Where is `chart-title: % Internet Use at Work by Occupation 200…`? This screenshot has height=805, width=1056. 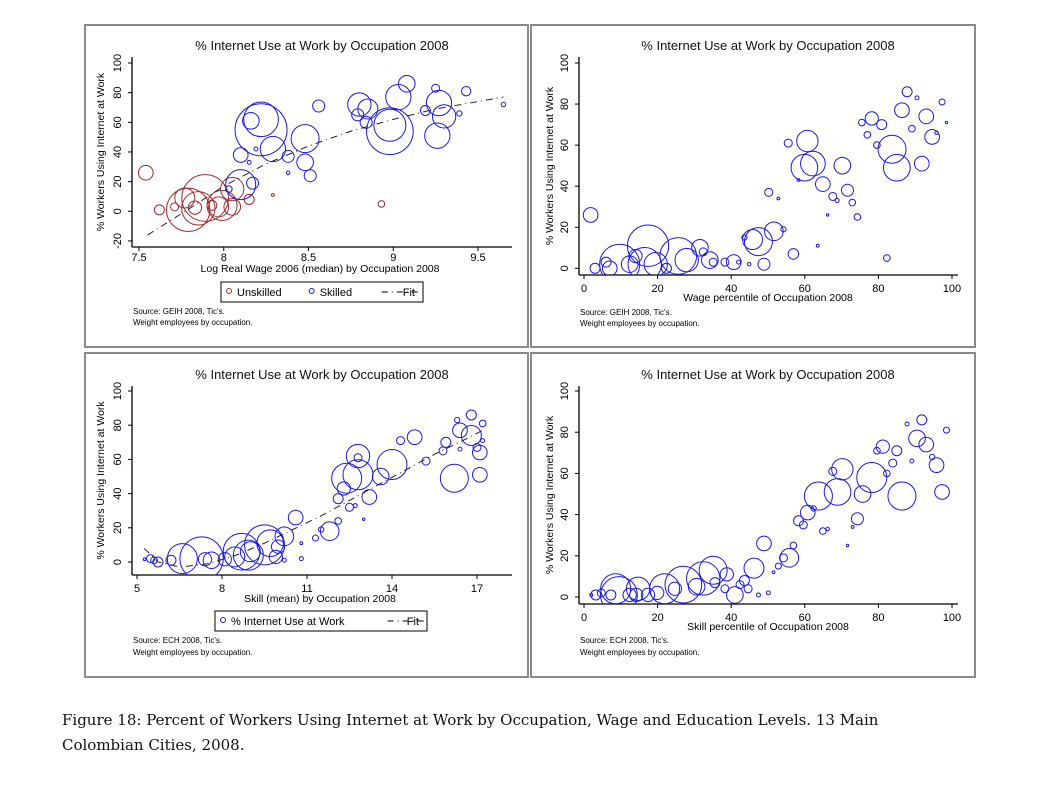
chart-title: % Internet Use at Work by Occupation 200… is located at coordinates (767, 45).